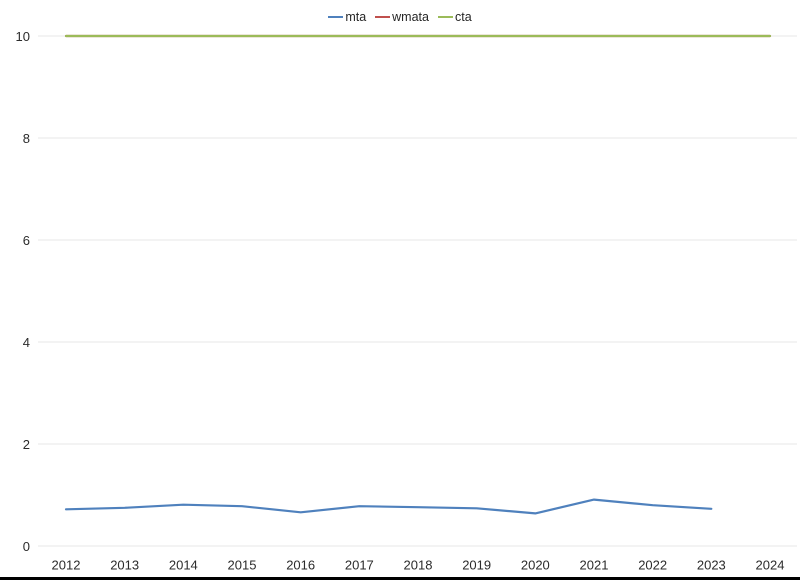 This screenshot has width=800, height=580. Describe the element at coordinates (26, 546) in the screenshot. I see `y-tick-label-0: 0` at that location.